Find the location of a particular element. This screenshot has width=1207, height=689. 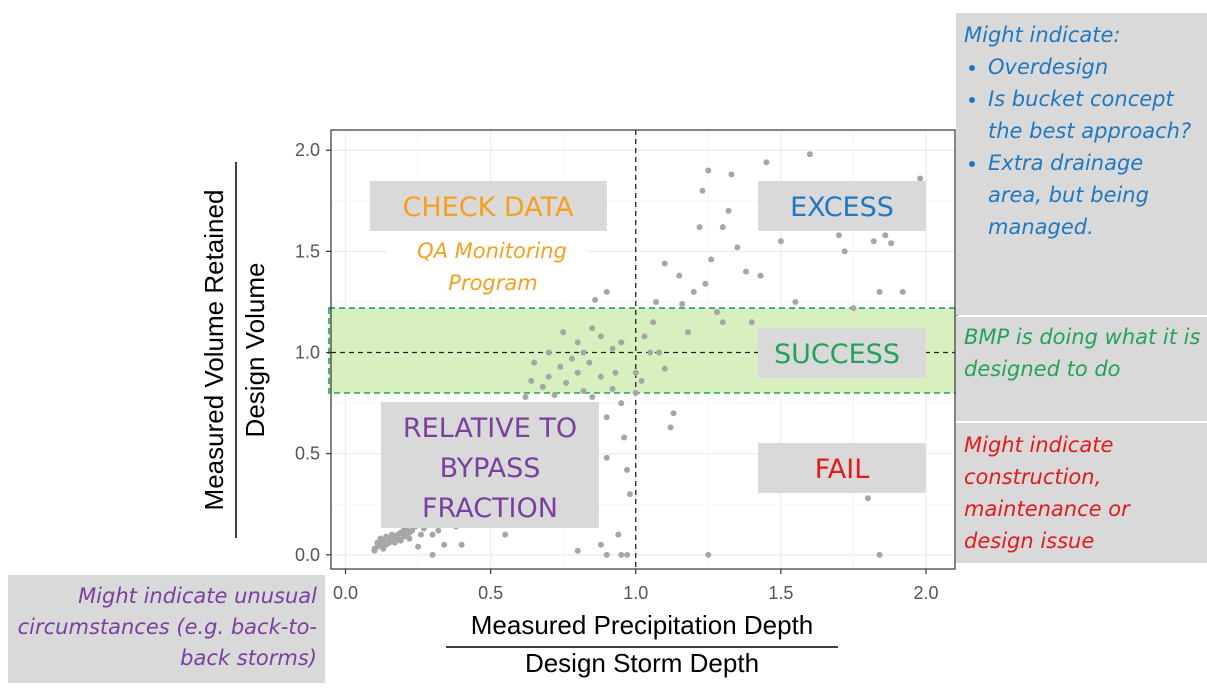

y-tick-label: 1.0 is located at coordinates (307, 353).